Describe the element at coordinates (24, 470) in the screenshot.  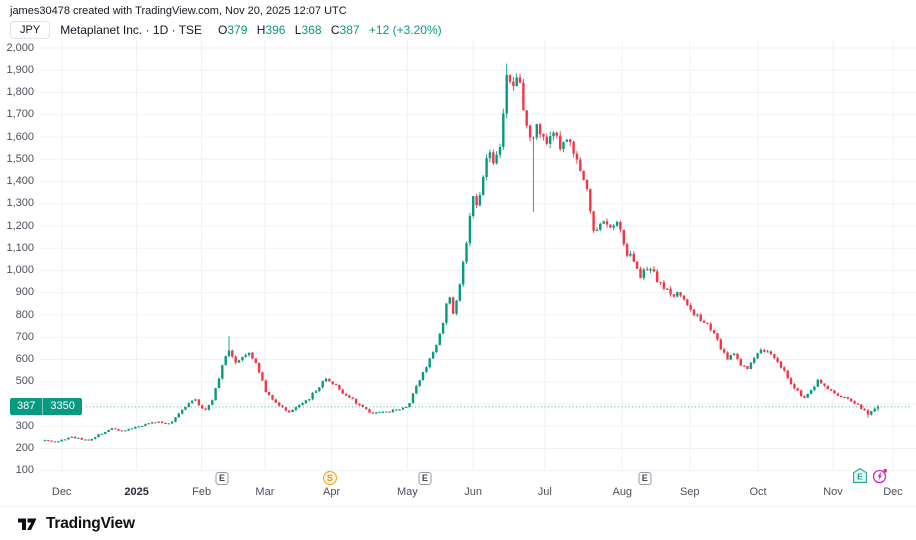
I see `y-tick-label: 100` at that location.